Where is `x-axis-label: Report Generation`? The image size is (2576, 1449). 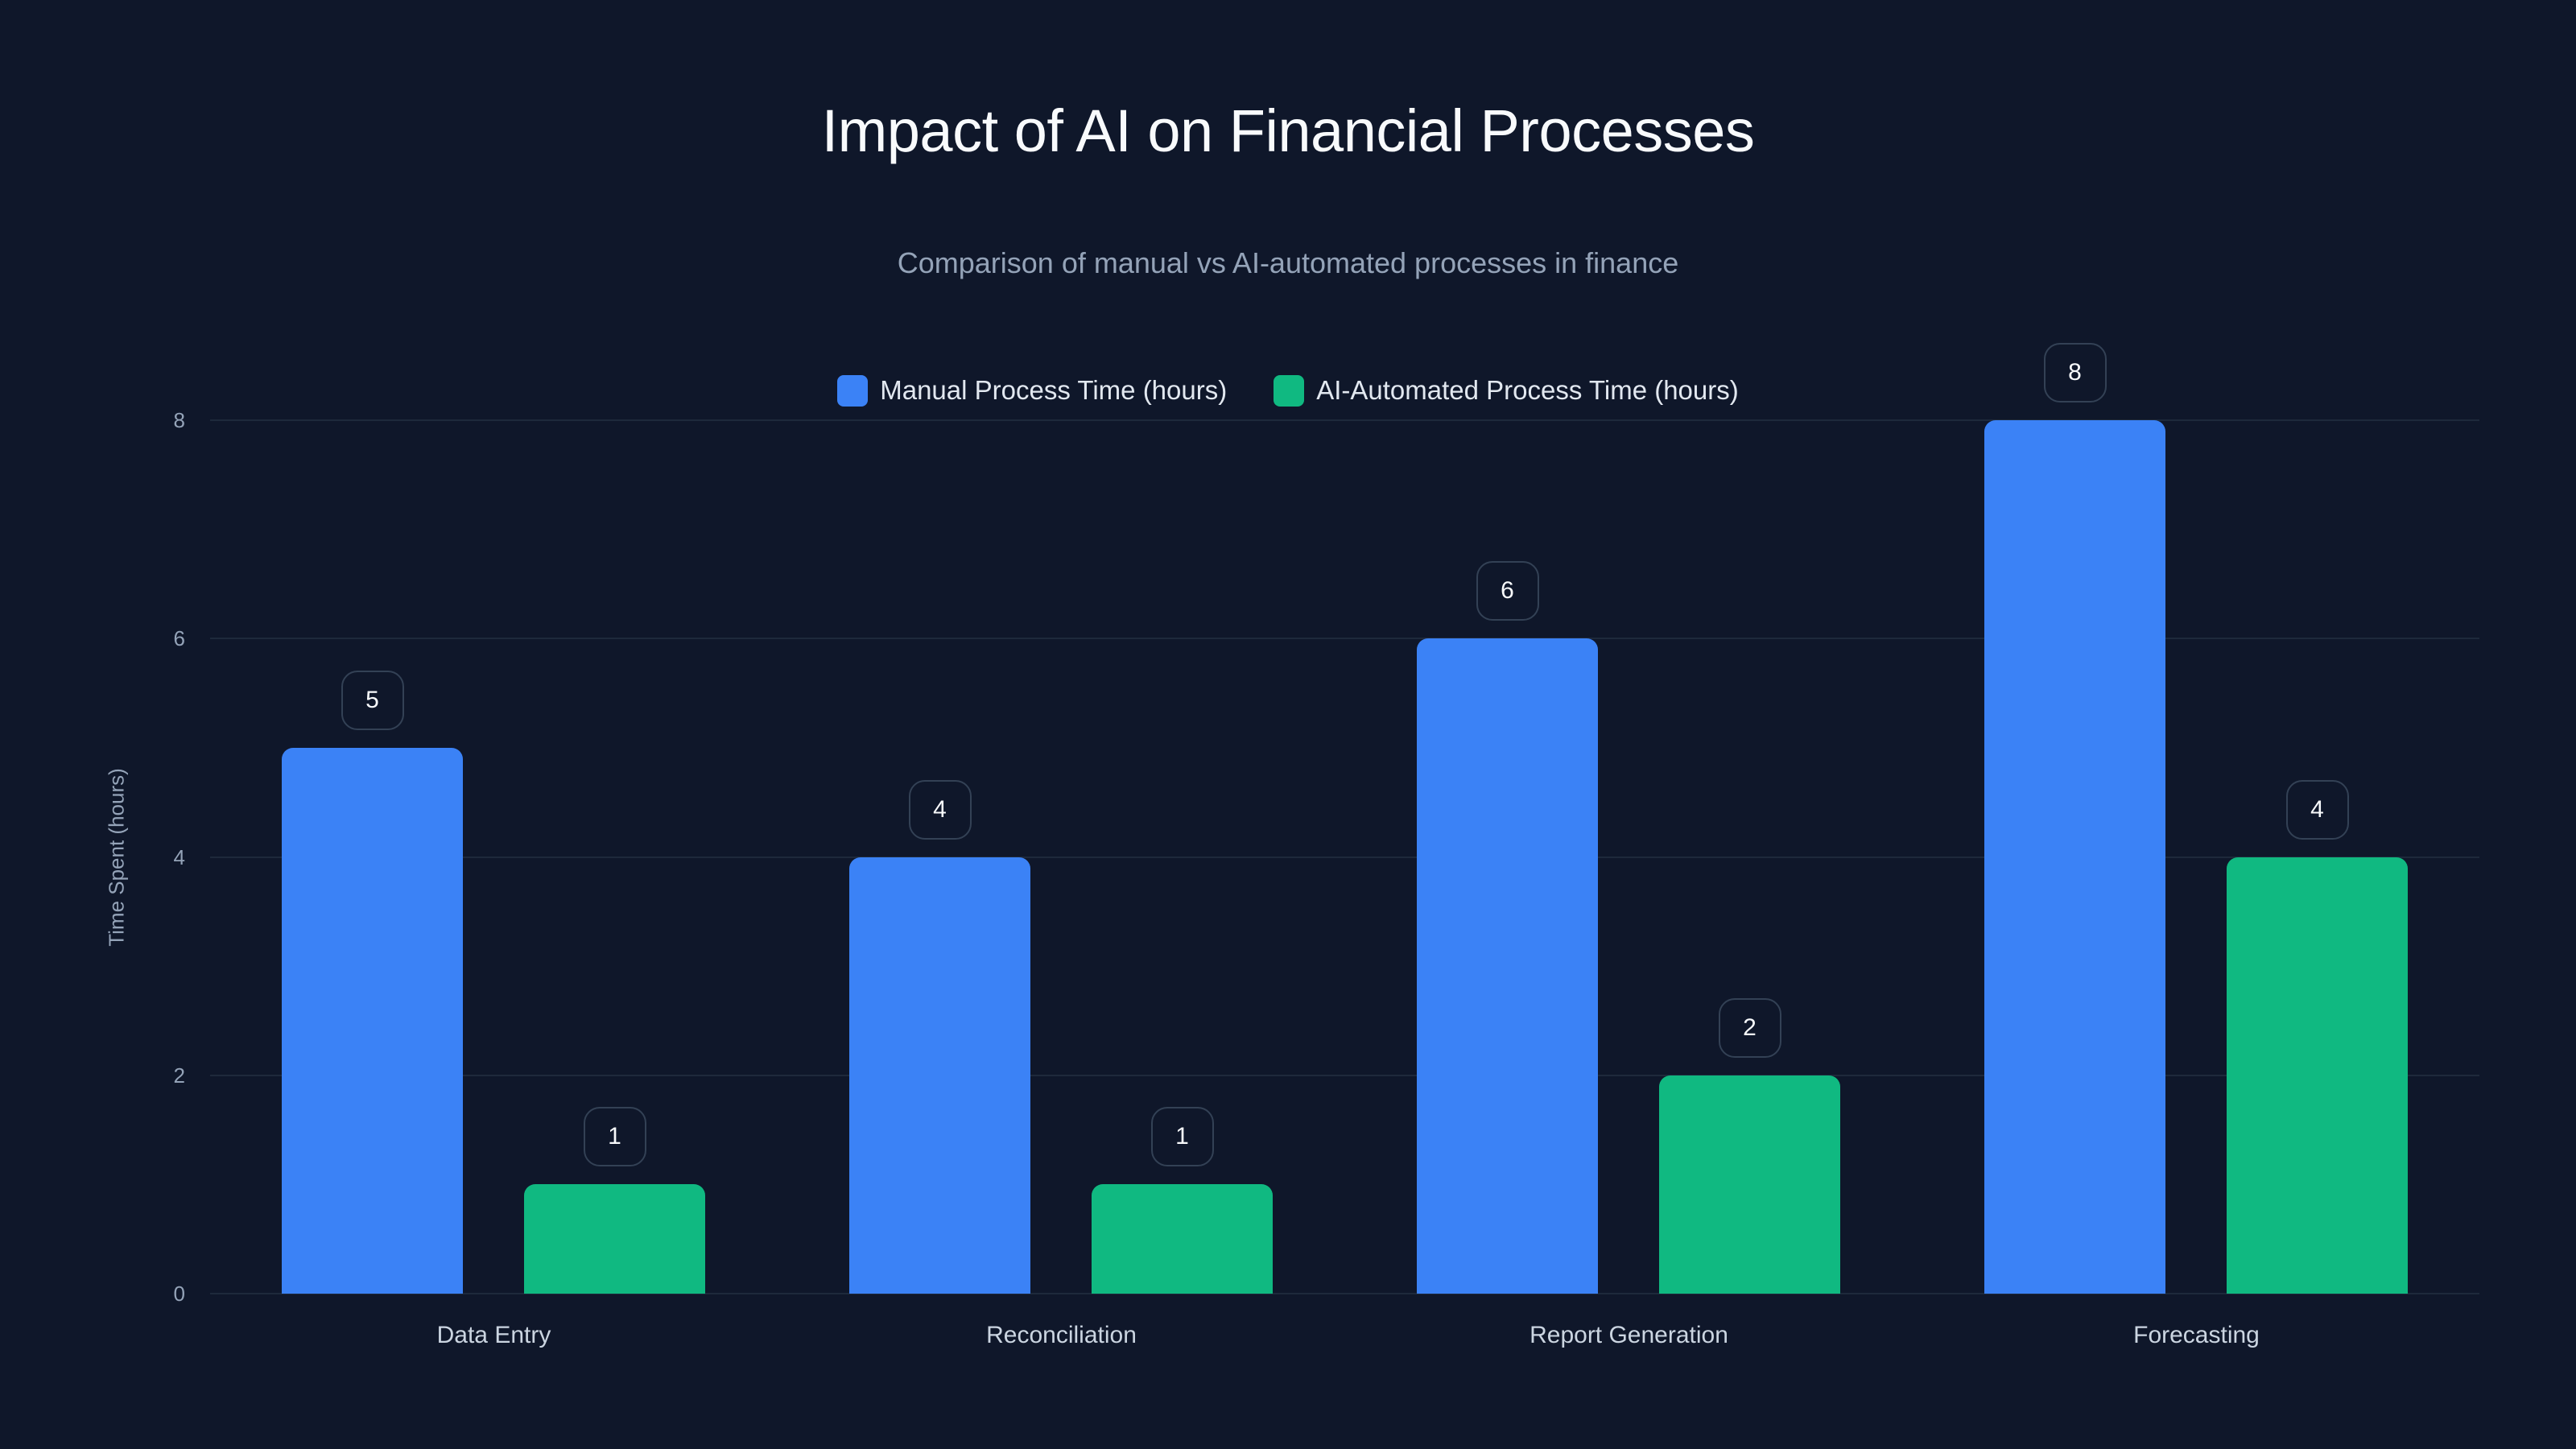 x-axis-label: Report Generation is located at coordinates (1629, 1335).